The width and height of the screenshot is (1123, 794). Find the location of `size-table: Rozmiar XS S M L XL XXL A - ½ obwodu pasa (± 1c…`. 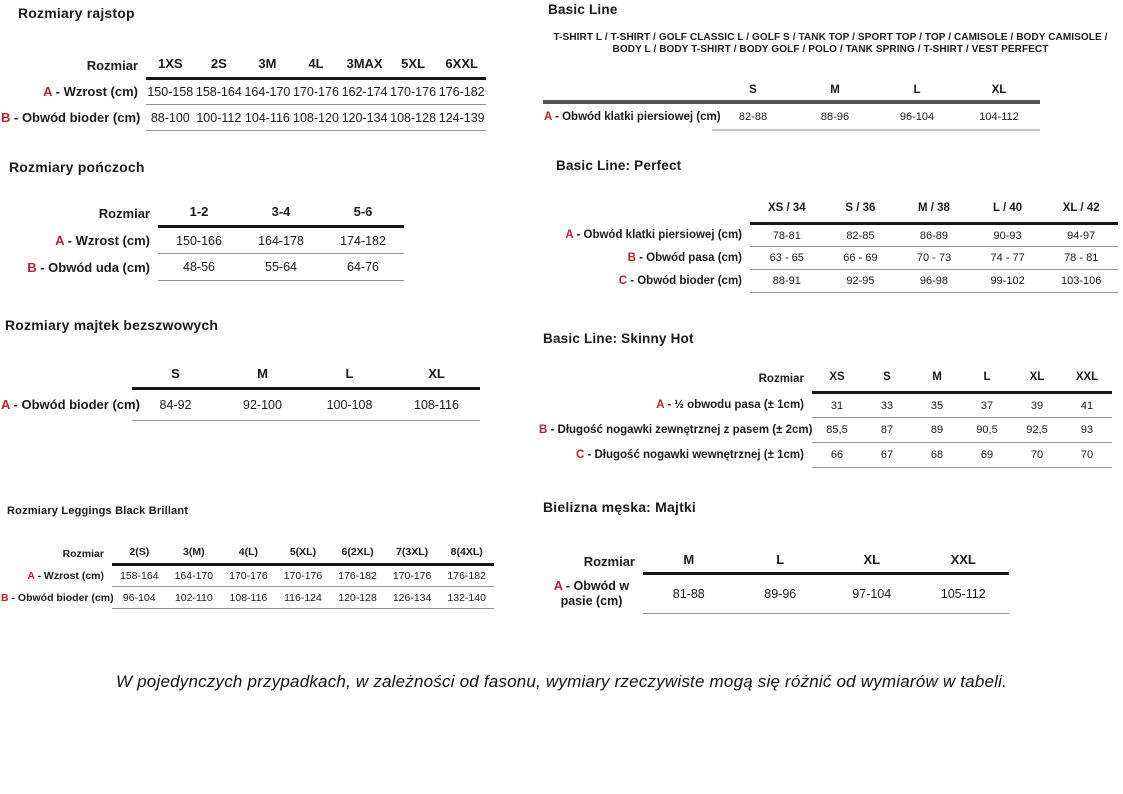

size-table: Rozmiar XS S M L XL XXL A - ½ obwodu pasa (± 1c… is located at coordinates (825, 419).